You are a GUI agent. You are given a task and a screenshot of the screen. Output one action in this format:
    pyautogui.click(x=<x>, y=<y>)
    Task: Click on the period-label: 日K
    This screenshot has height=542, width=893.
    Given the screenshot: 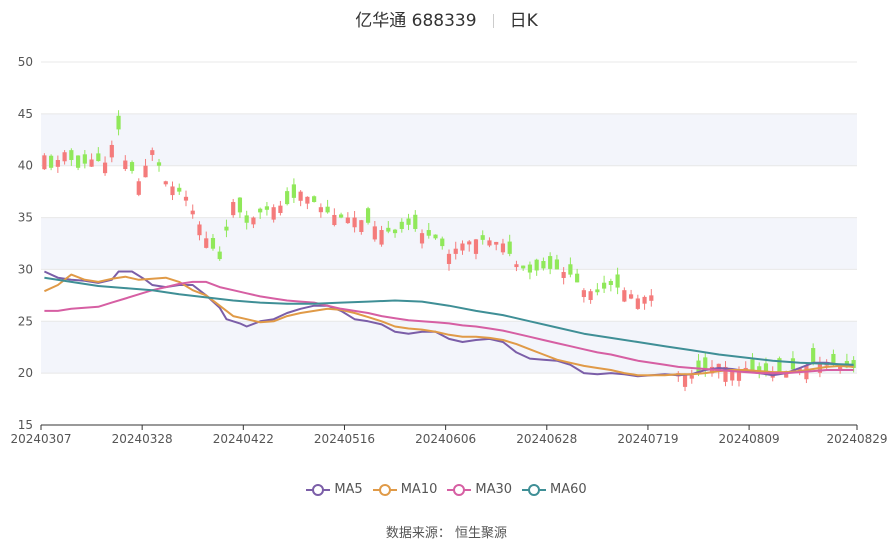 What is the action you would take?
    pyautogui.click(x=523, y=21)
    